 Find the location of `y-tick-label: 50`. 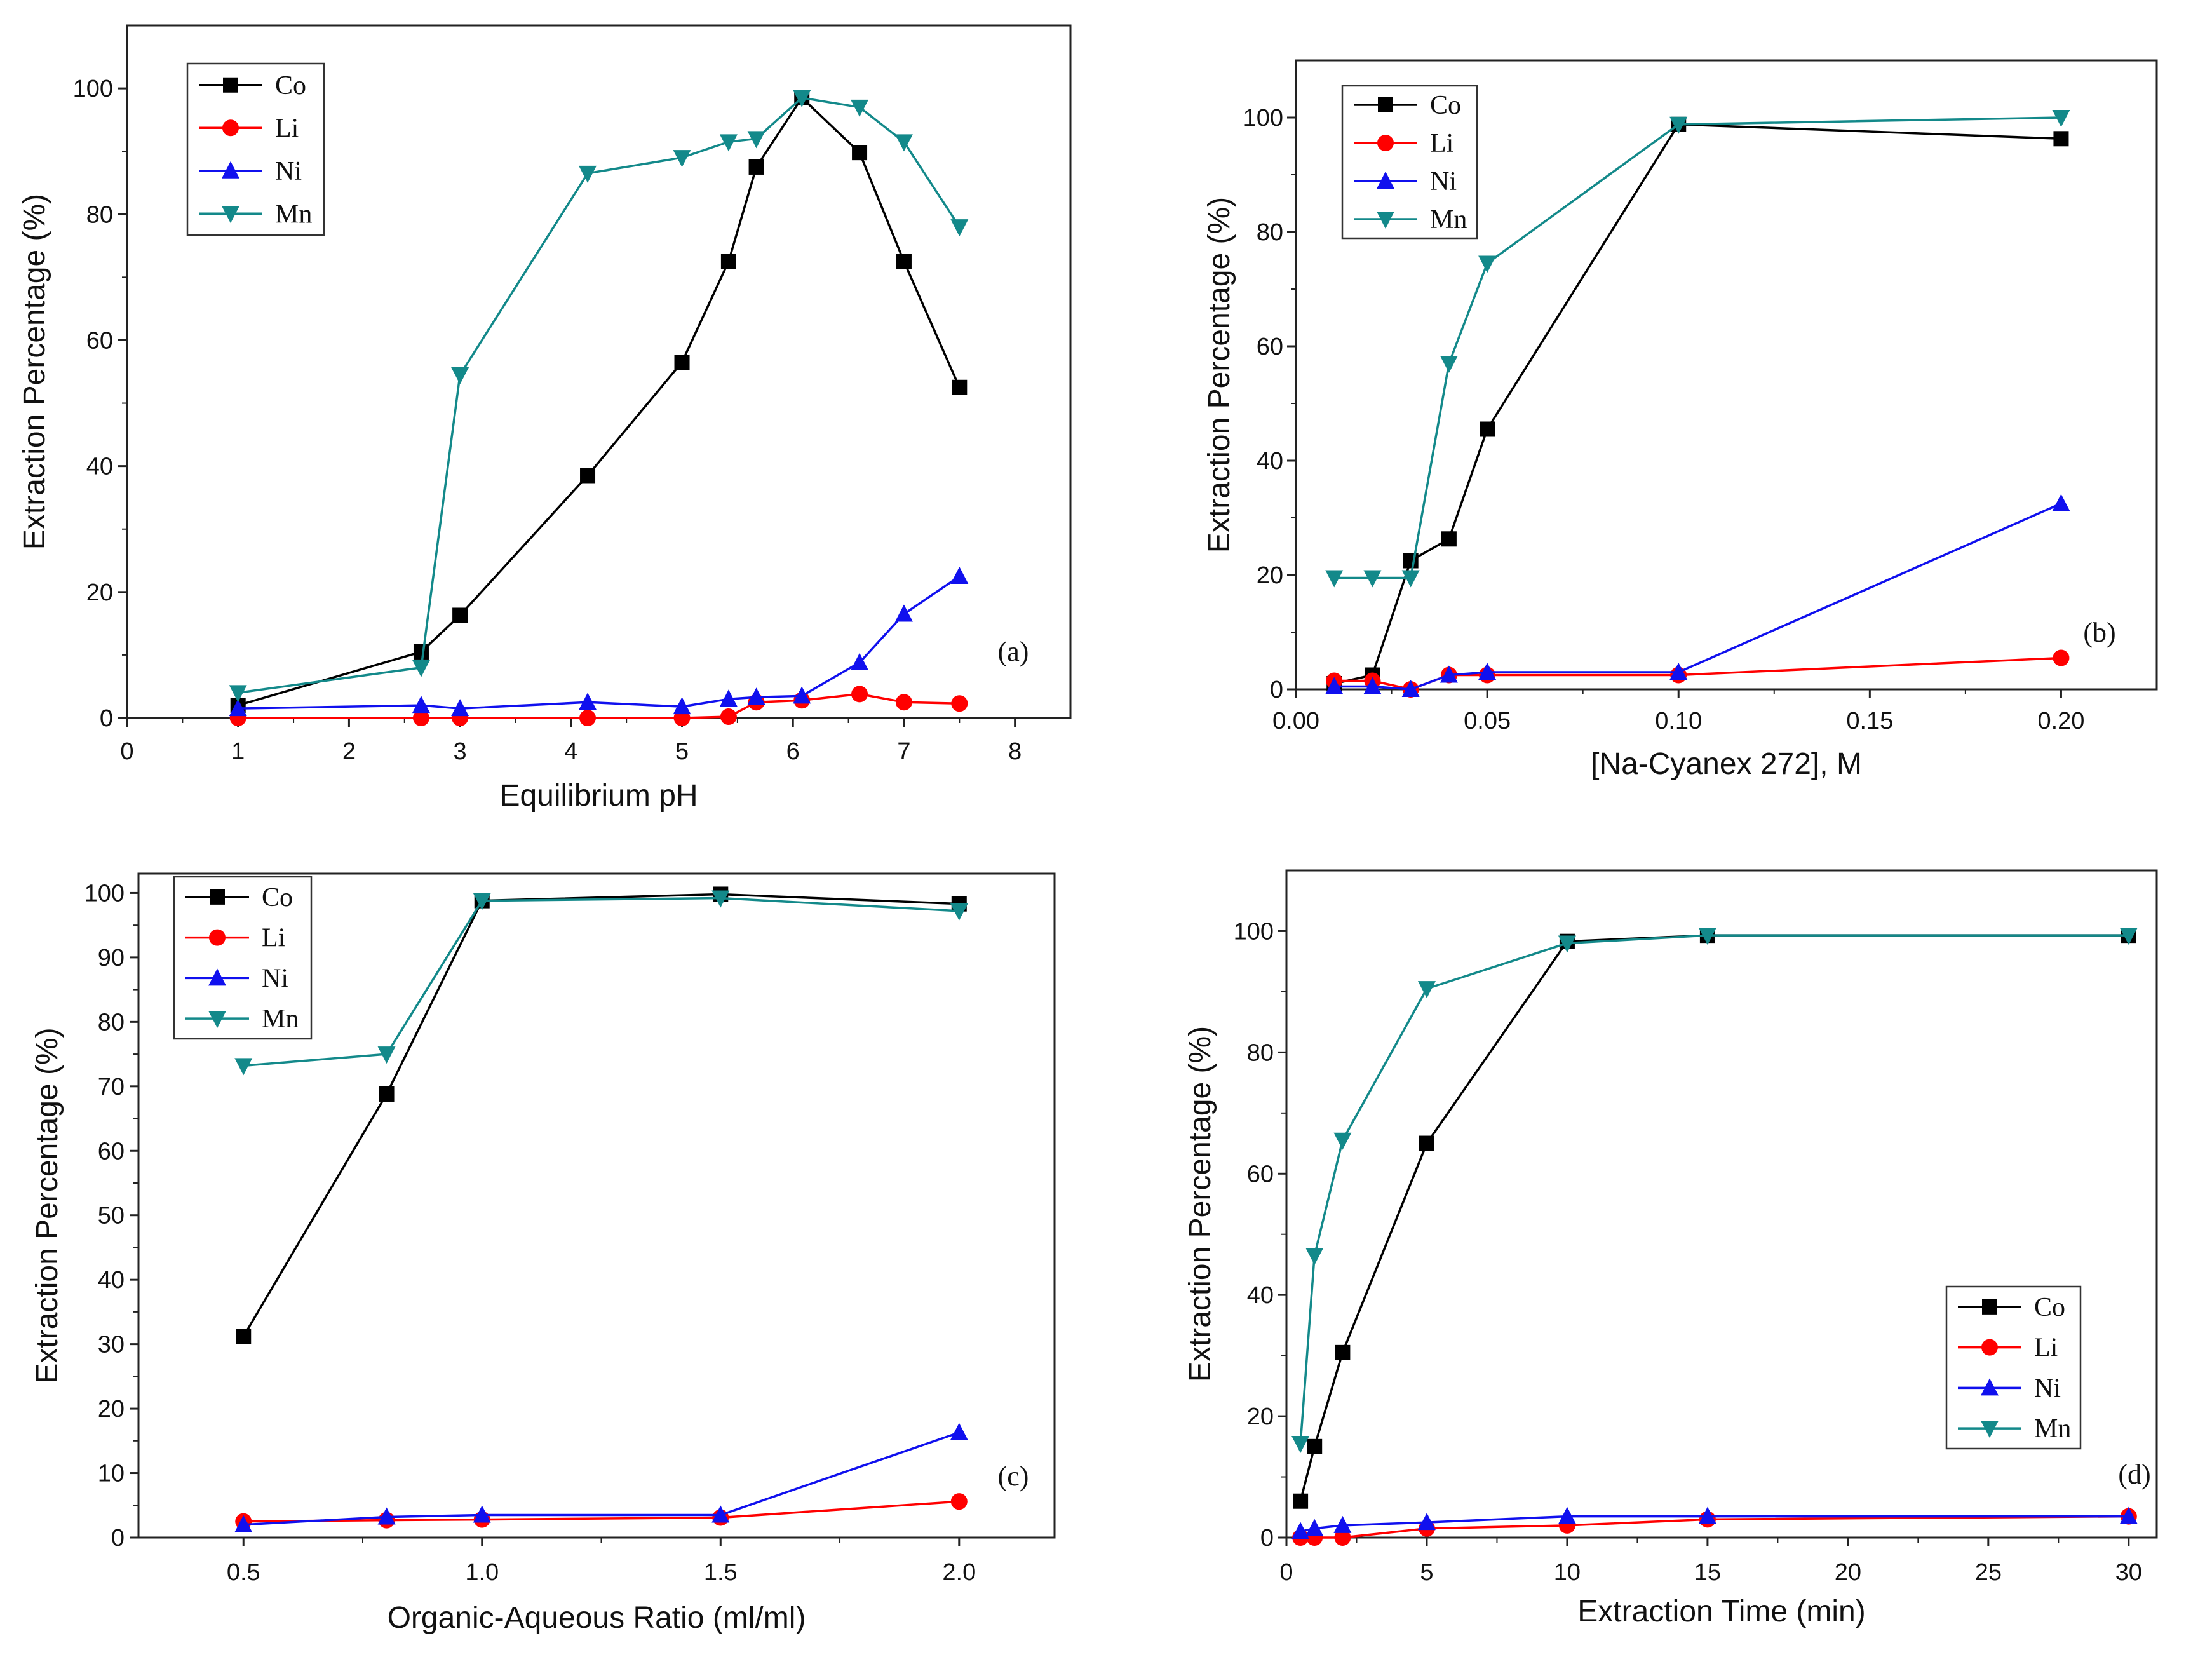

y-tick-label: 50 is located at coordinates (111, 1216).